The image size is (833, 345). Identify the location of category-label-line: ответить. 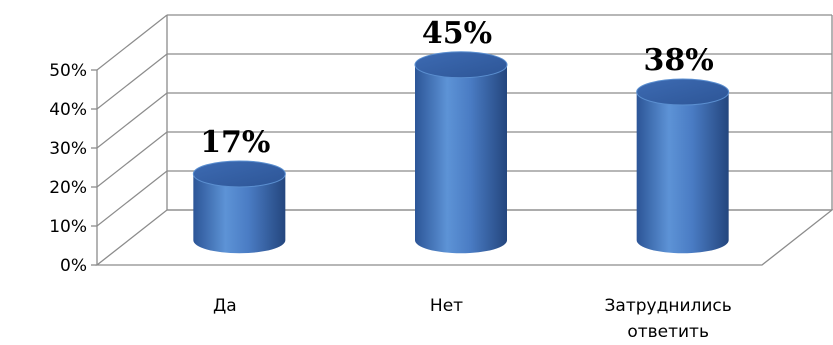
(668, 332).